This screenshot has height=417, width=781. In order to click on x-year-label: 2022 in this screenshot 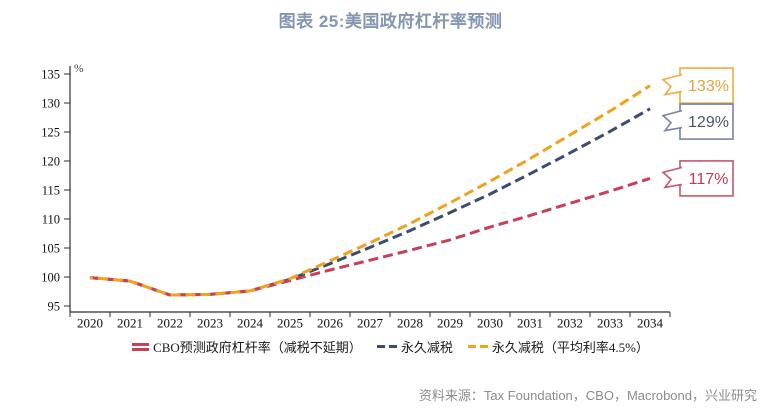, I will do `click(170, 323)`.